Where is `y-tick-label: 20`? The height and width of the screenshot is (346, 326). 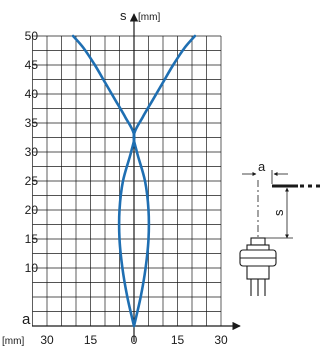
y-tick-label: 20 is located at coordinates (32, 210).